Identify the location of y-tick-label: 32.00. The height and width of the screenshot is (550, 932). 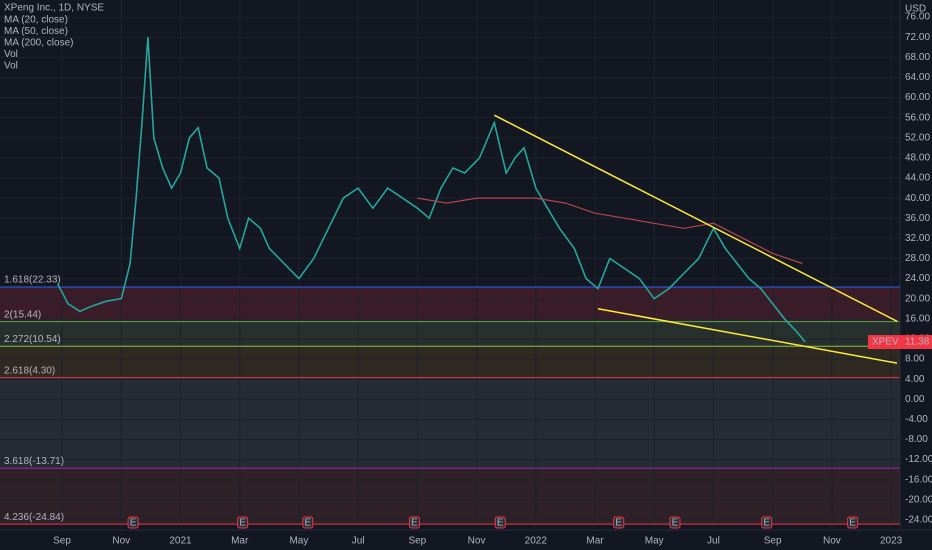
(917, 238).